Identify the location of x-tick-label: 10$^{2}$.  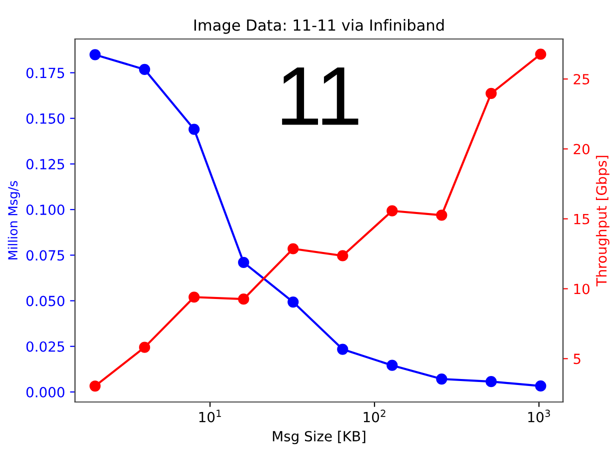
(375, 416).